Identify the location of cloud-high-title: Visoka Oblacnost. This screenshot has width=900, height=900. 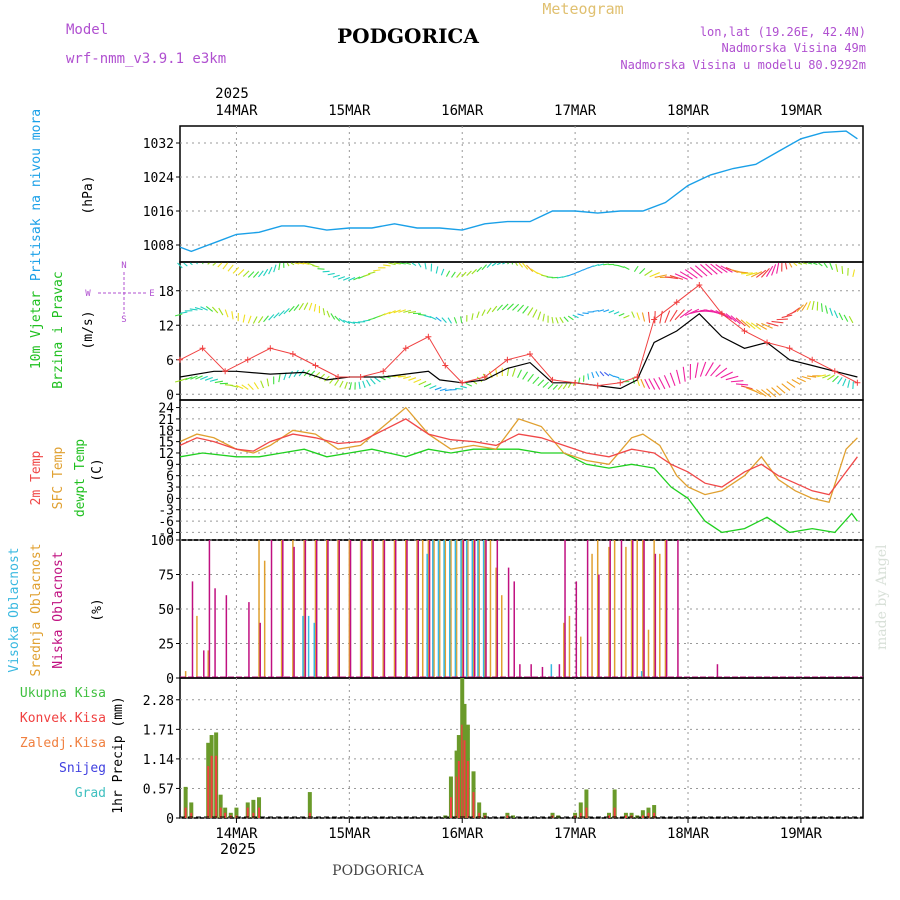
(14, 609).